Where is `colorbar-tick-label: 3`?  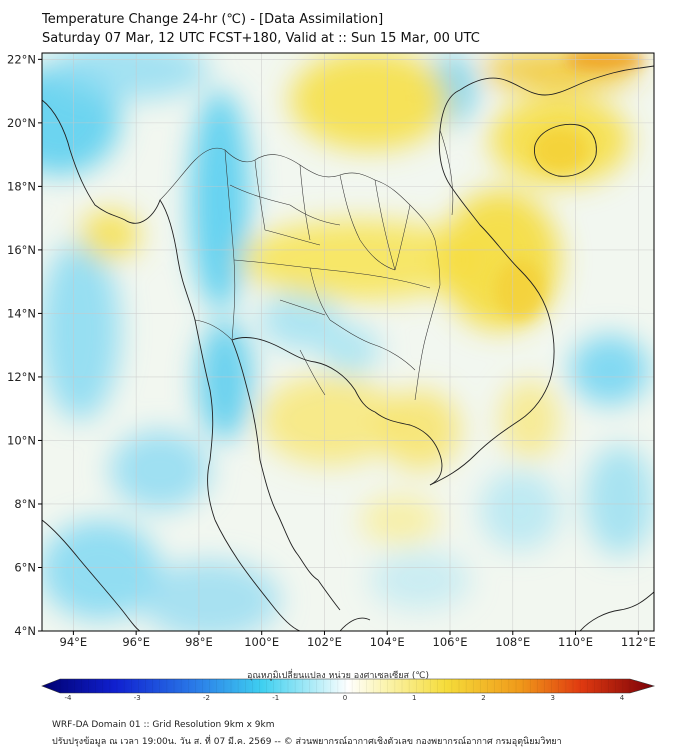
colorbar-tick-label: 3 is located at coordinates (553, 698).